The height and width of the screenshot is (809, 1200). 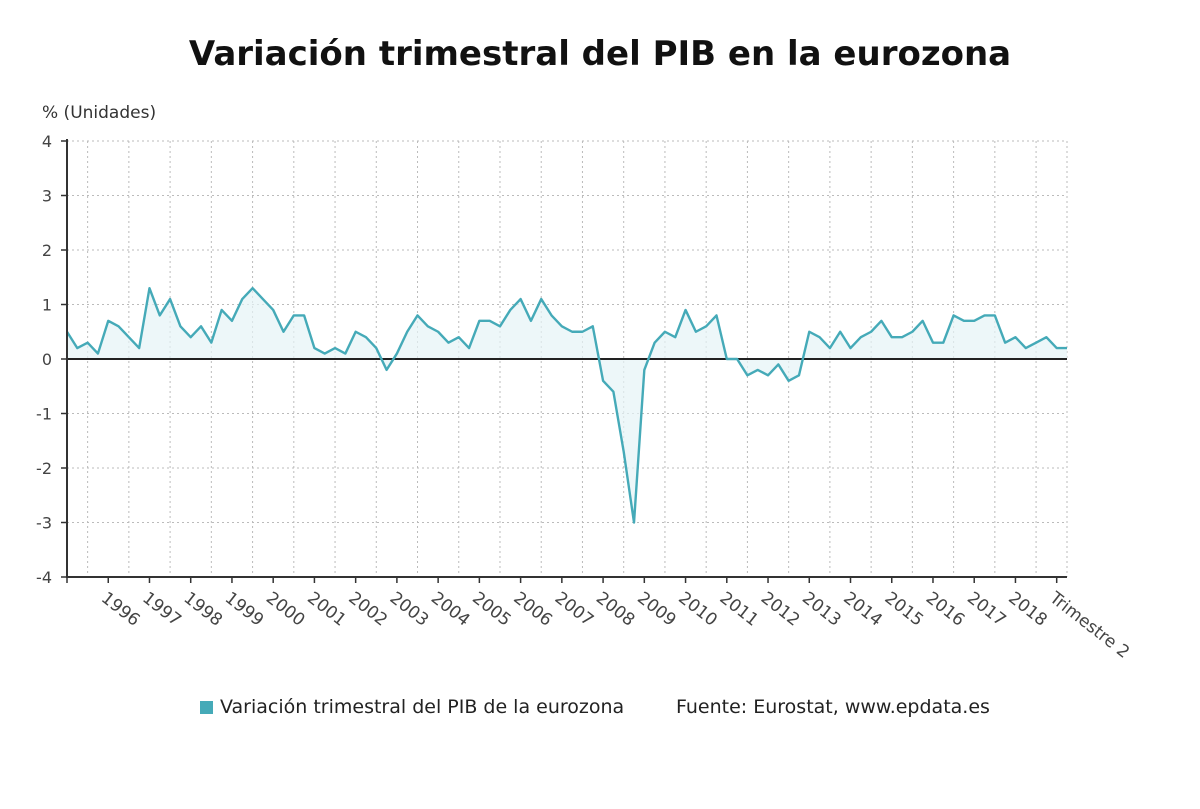 I want to click on y-tick-label: -3, so click(x=44, y=523).